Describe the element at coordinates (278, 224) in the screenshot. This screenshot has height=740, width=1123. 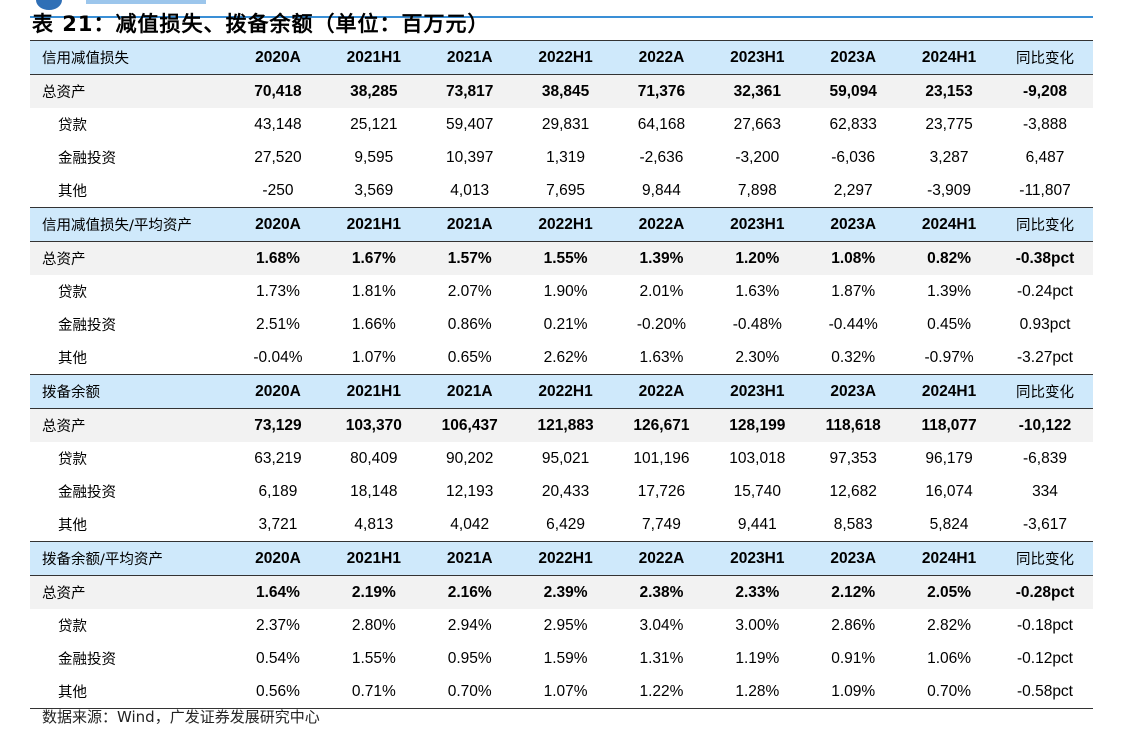
I see `column-header: 2020A` at that location.